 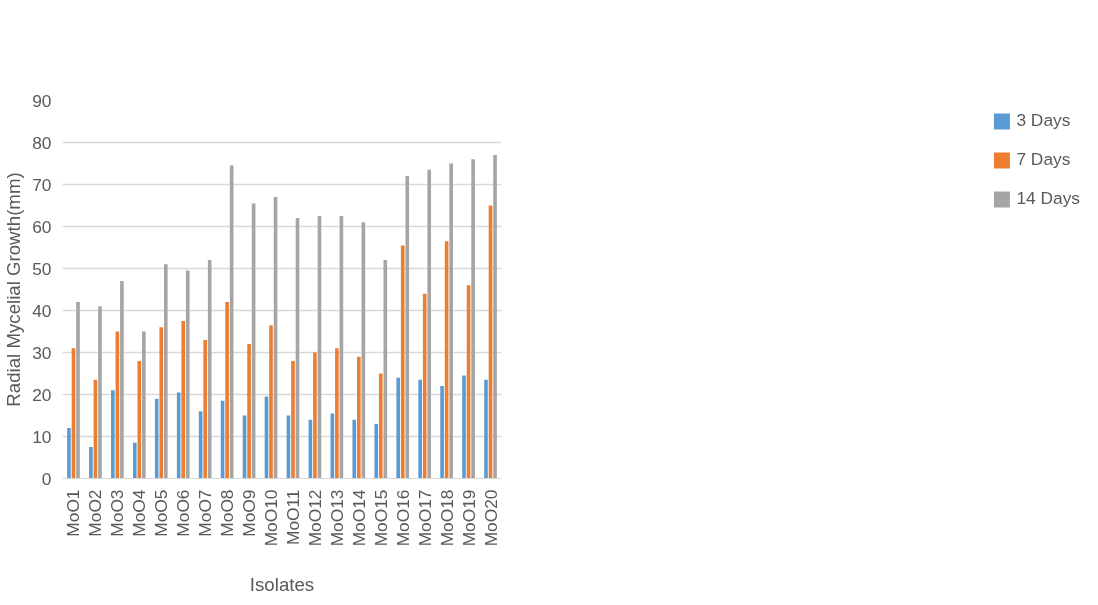 What do you see at coordinates (282, 585) in the screenshot?
I see `x-axis-title: Isolates` at bounding box center [282, 585].